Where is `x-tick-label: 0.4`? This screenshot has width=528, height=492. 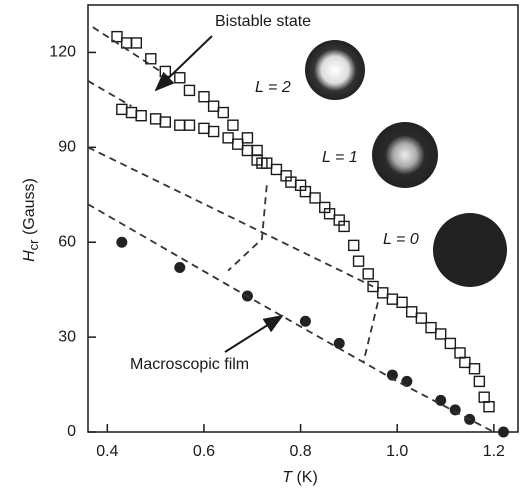
x-tick-label: 0.4 is located at coordinates (107, 451).